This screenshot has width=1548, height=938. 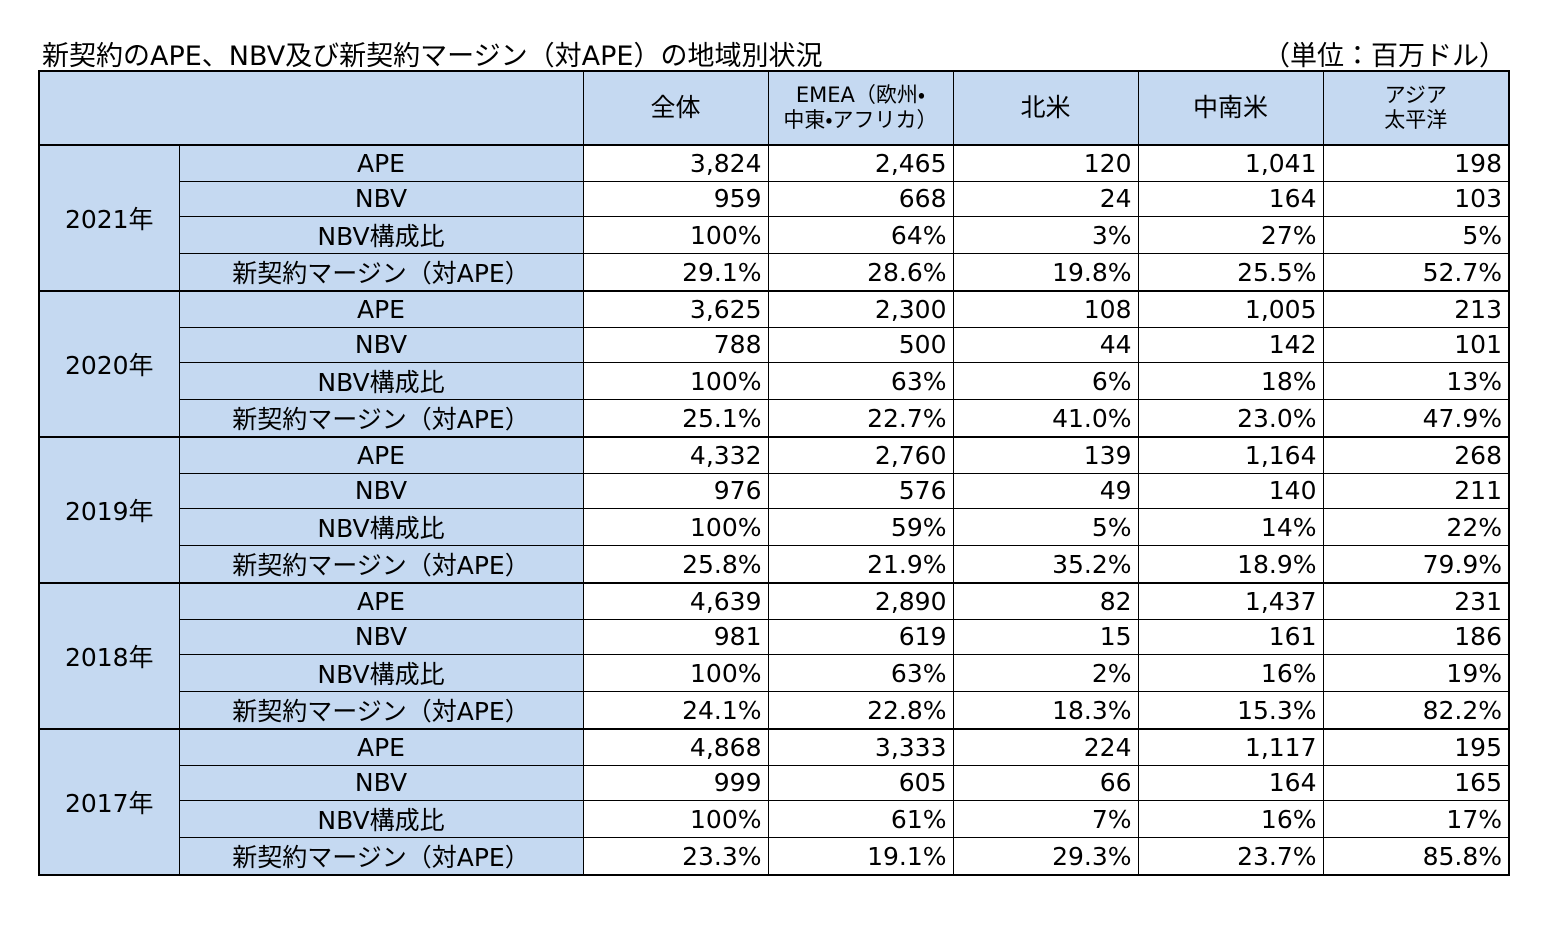 What do you see at coordinates (1045, 527) in the screenshot?
I see `value-cell: 5%` at bounding box center [1045, 527].